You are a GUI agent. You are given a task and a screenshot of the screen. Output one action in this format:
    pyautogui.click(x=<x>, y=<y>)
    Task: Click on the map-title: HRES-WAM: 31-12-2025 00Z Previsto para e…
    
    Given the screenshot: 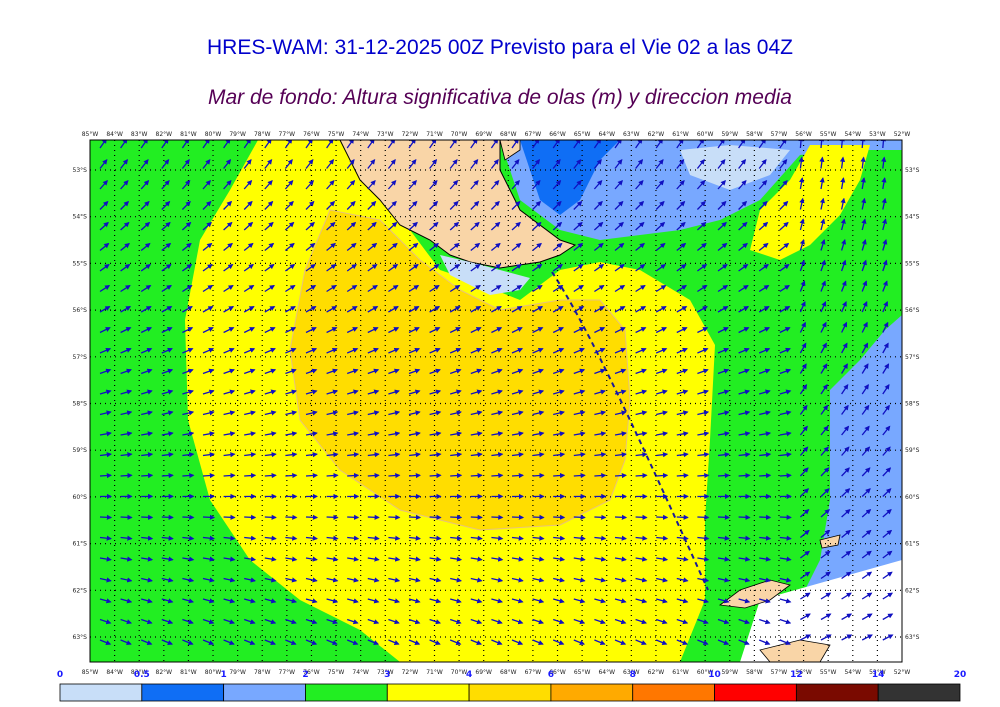 What is the action you would take?
    pyautogui.click(x=500, y=47)
    